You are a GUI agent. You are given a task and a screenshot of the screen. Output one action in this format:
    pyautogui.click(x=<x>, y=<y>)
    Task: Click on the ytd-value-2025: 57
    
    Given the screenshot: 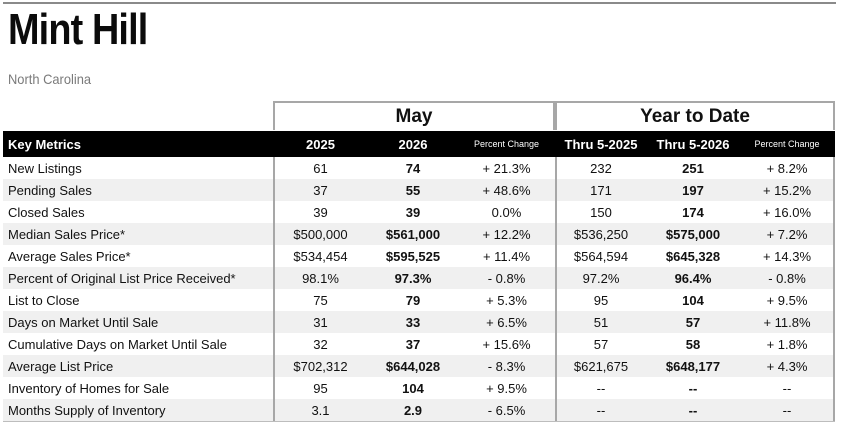 What is the action you would take?
    pyautogui.click(x=601, y=344)
    